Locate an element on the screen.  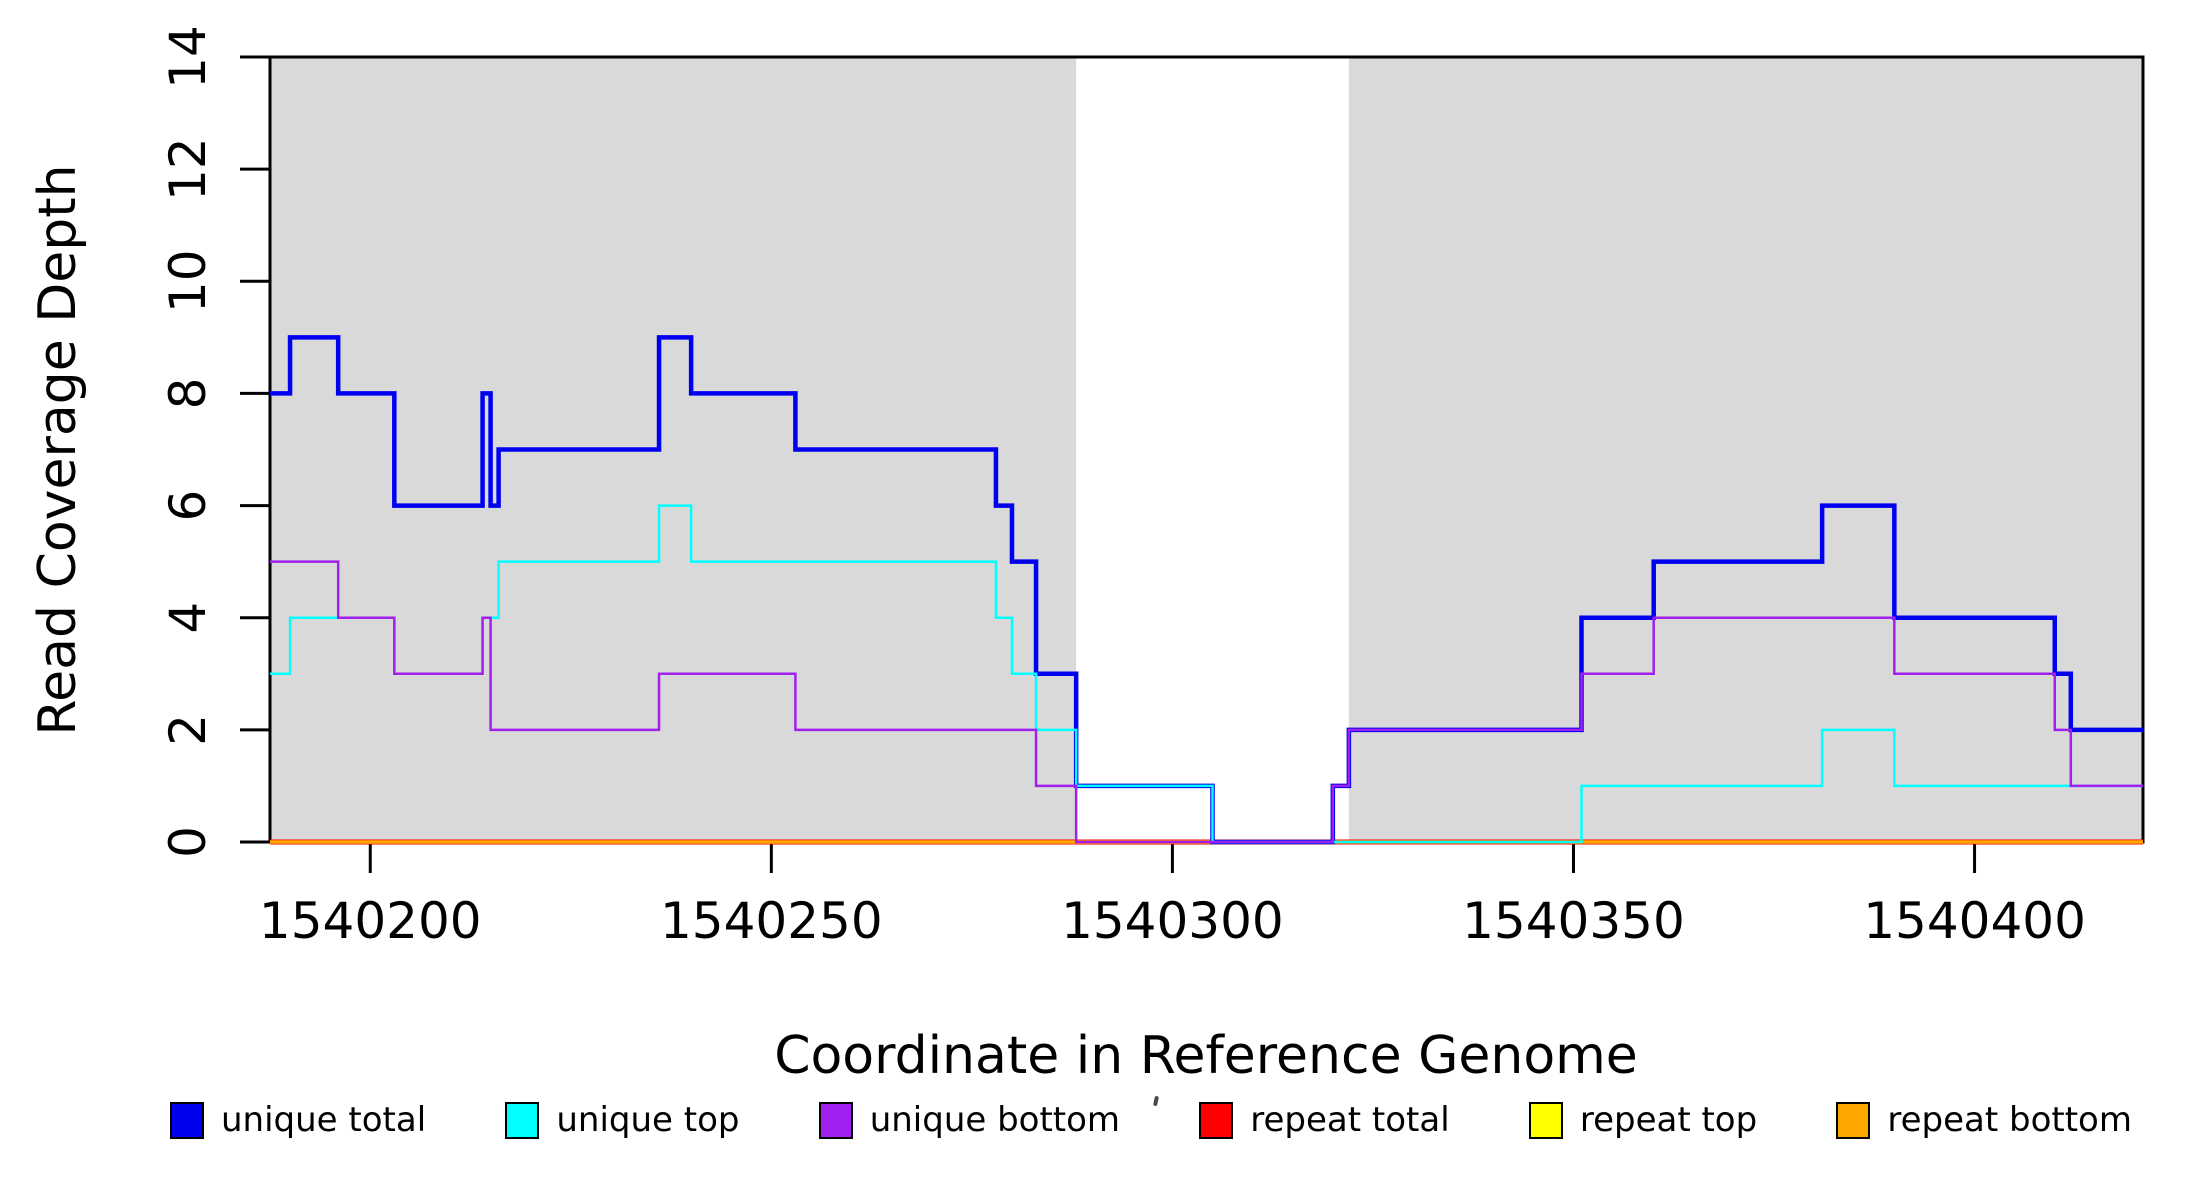
legend-swatch-unique-top is located at coordinates (522, 1120).